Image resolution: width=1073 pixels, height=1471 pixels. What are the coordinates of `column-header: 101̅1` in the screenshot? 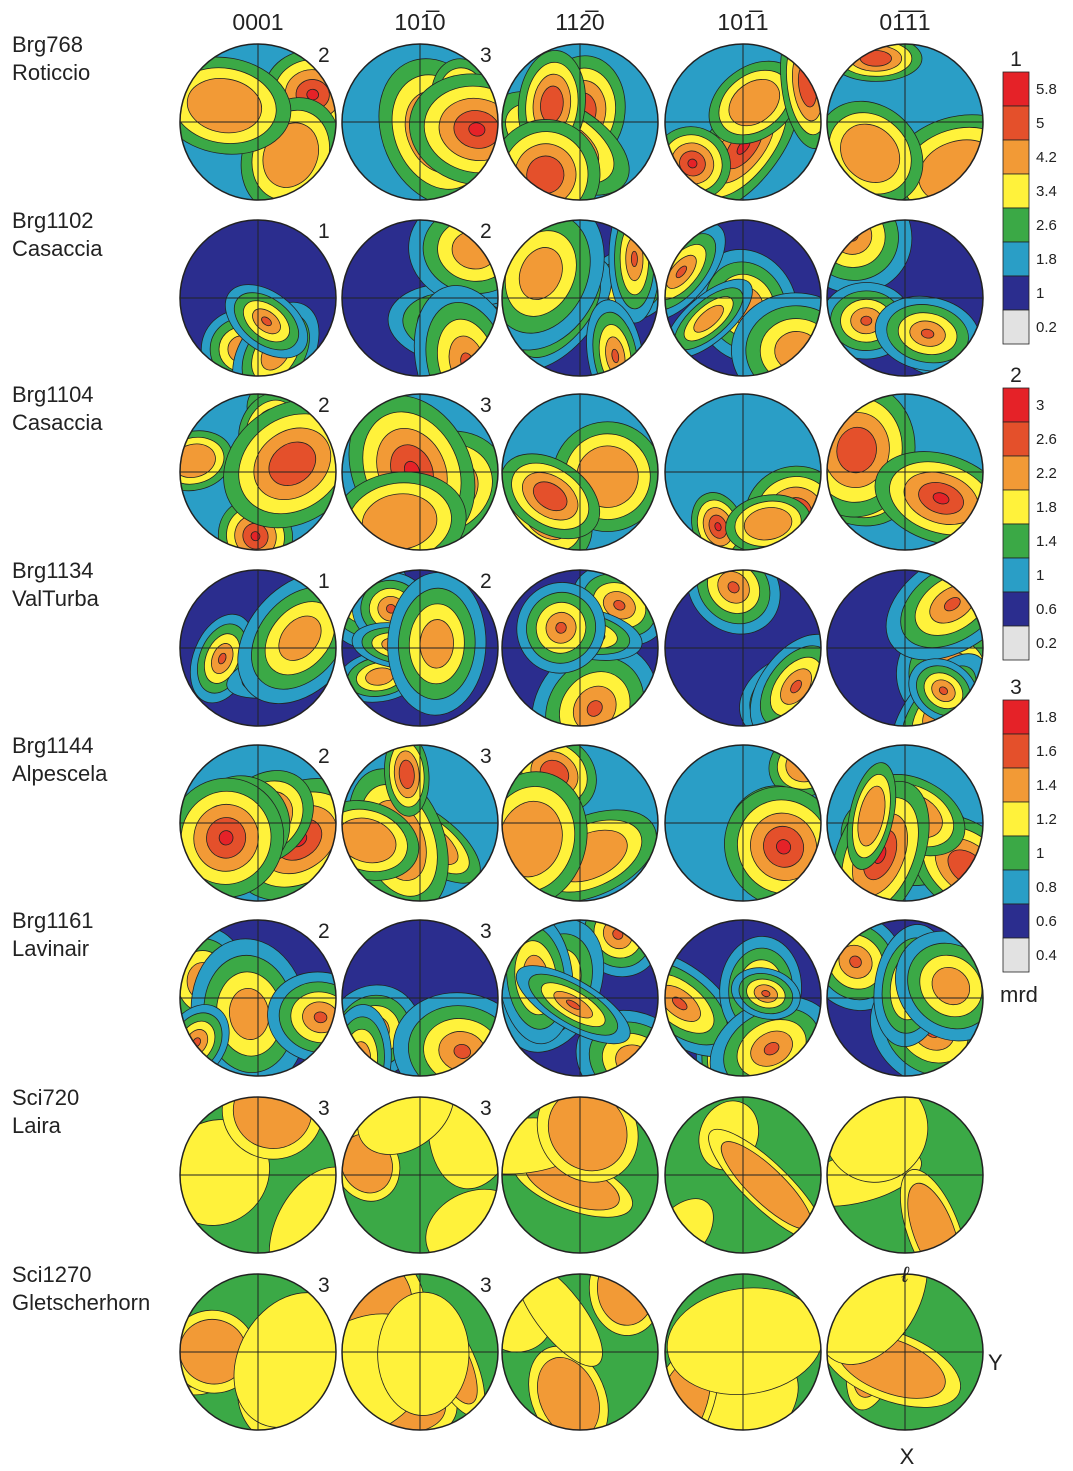 It's located at (742, 22).